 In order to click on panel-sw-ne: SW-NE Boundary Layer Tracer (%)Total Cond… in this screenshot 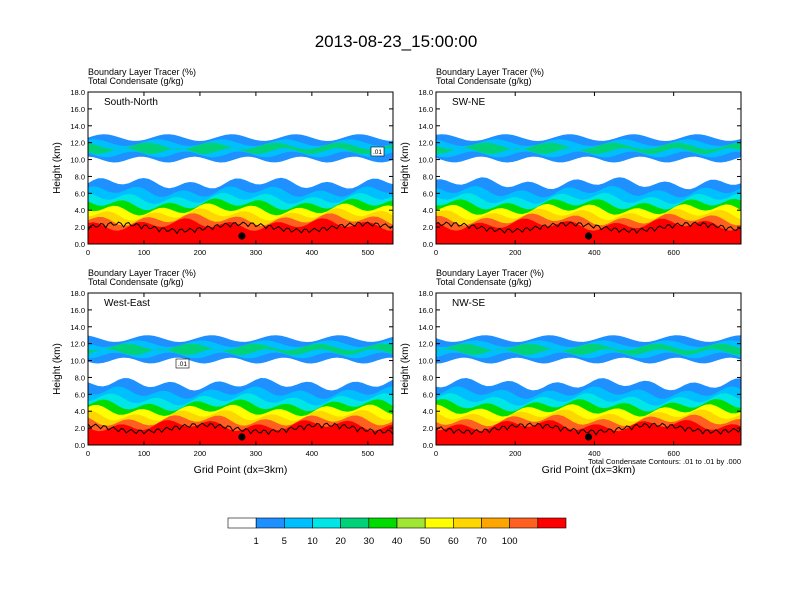, I will do `click(571, 162)`.